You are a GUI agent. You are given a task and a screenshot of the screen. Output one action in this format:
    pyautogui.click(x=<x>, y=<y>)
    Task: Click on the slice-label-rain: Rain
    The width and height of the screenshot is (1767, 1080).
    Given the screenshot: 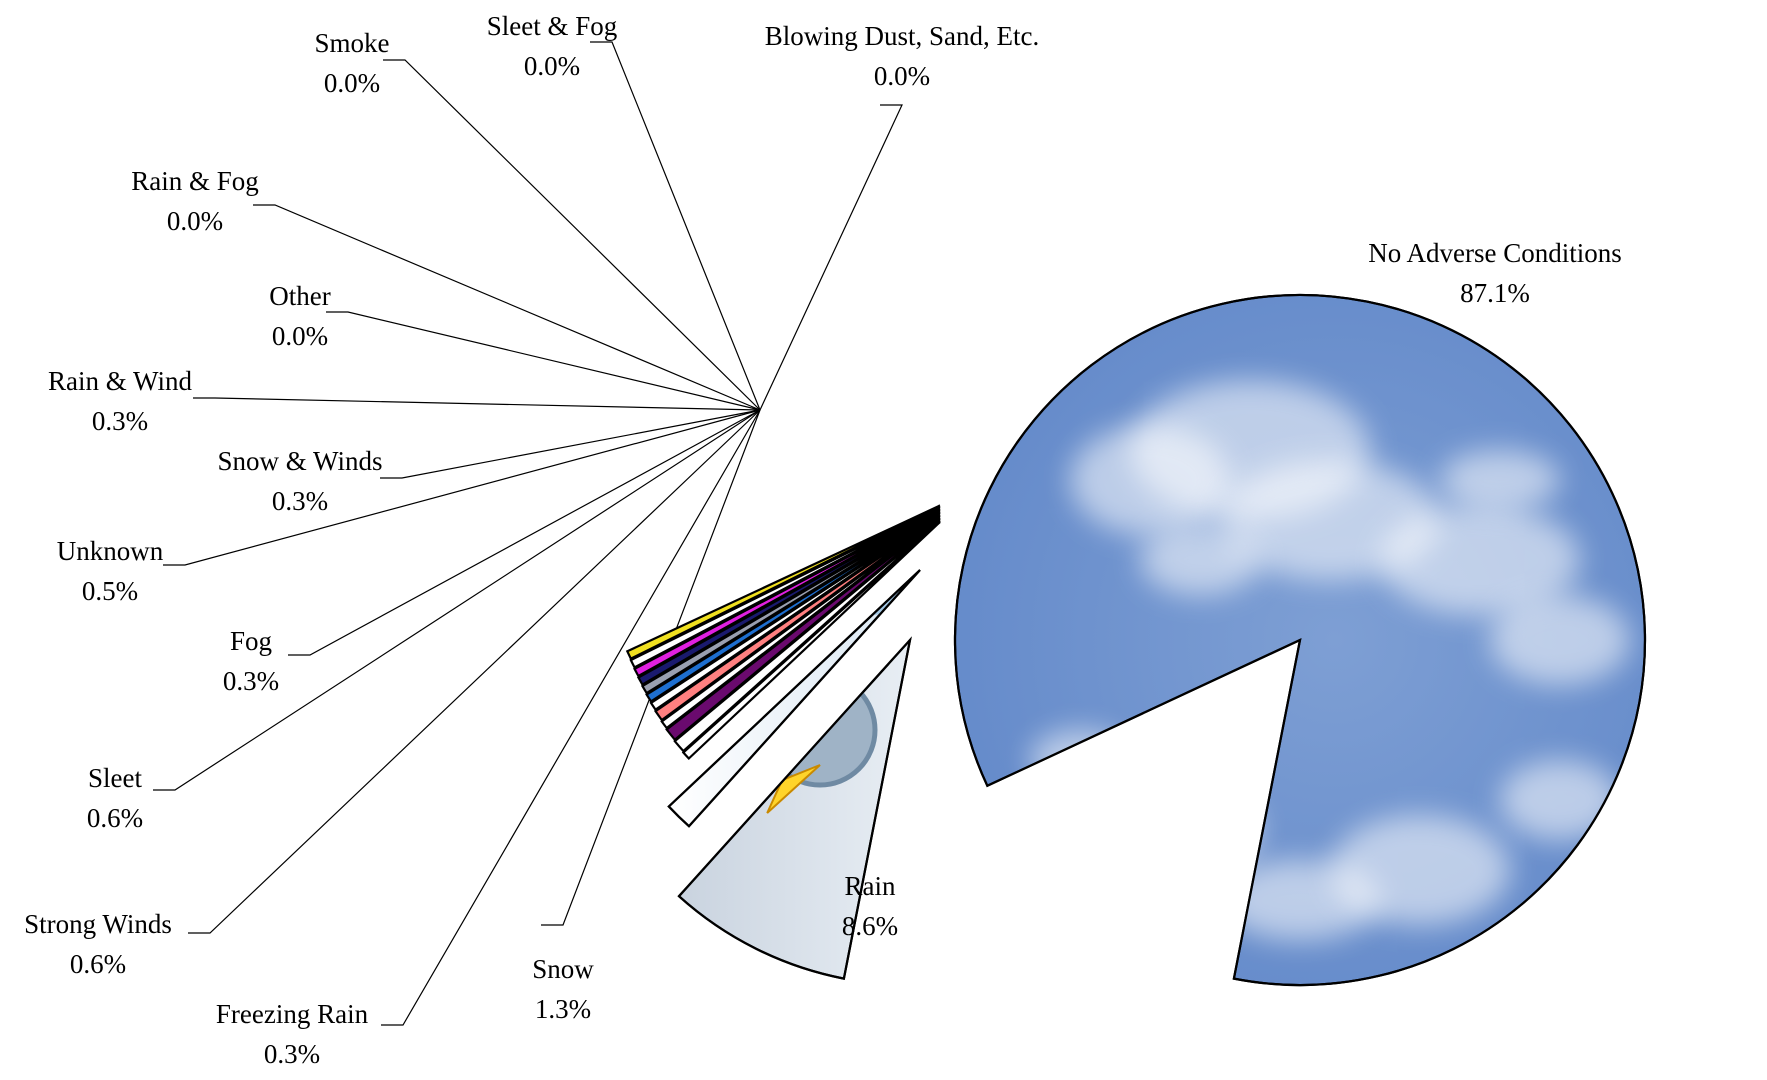 What is the action you would take?
    pyautogui.click(x=870, y=886)
    